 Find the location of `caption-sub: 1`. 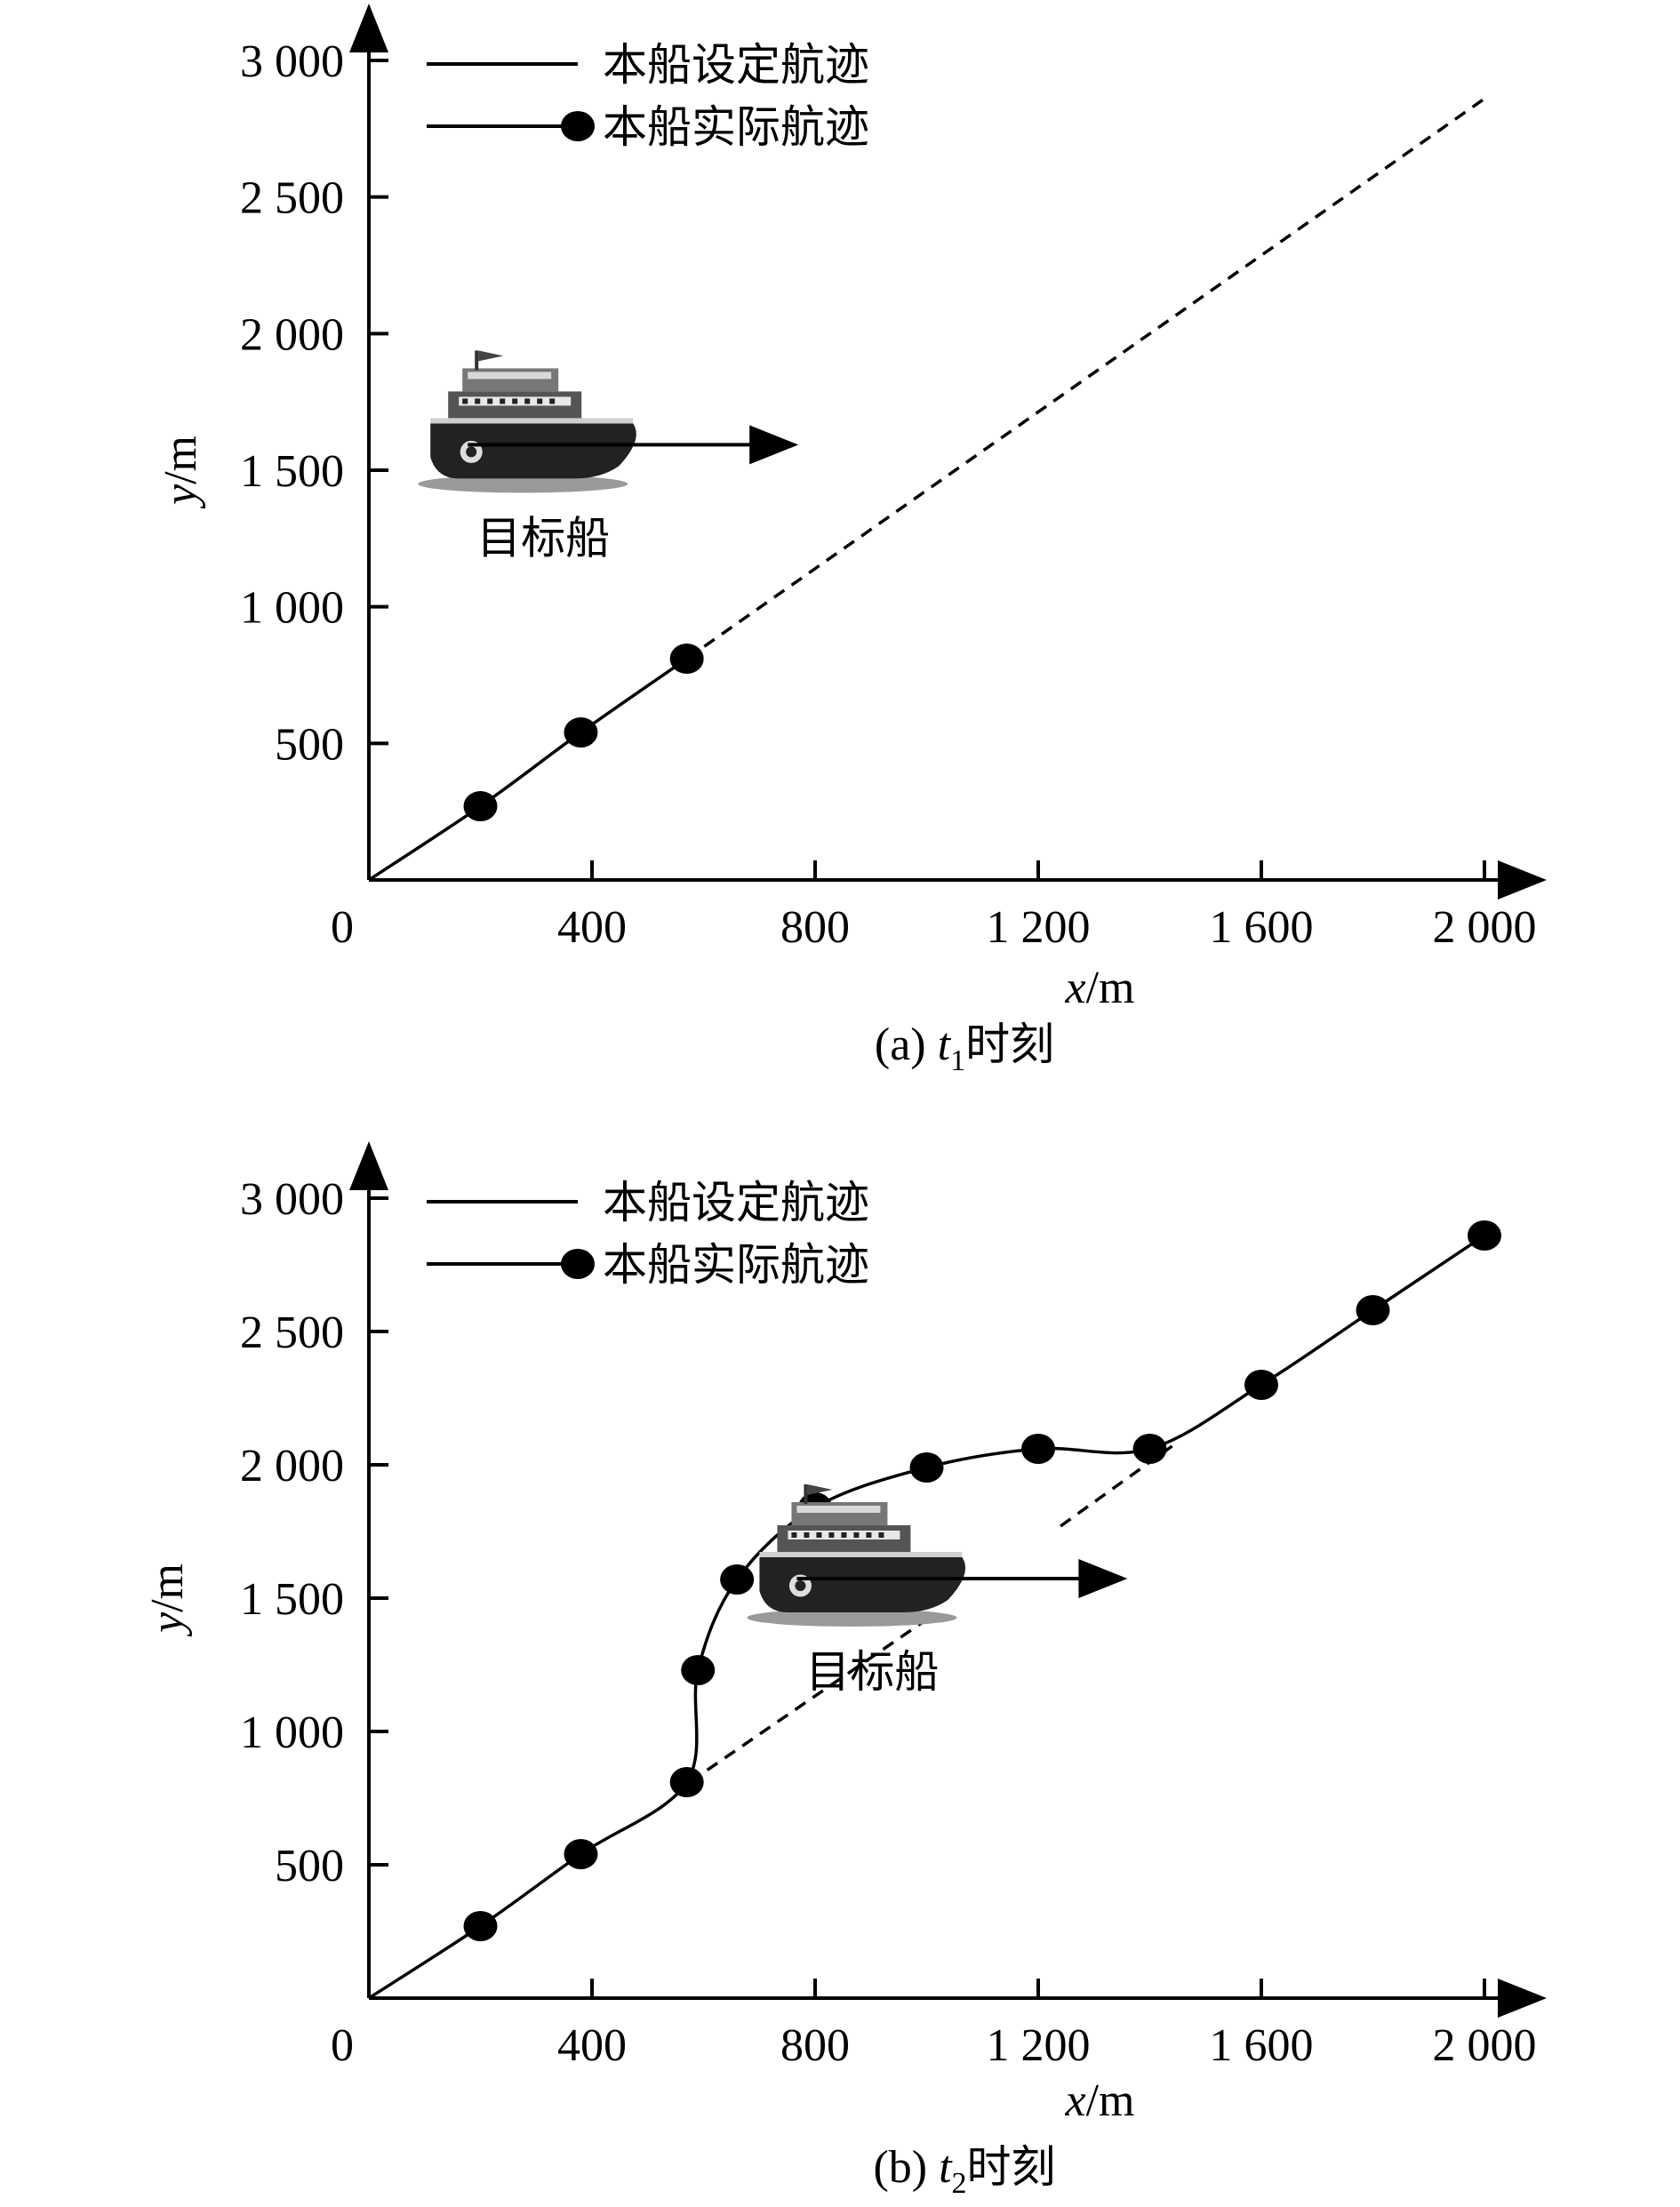

caption-sub: 1 is located at coordinates (957, 1060).